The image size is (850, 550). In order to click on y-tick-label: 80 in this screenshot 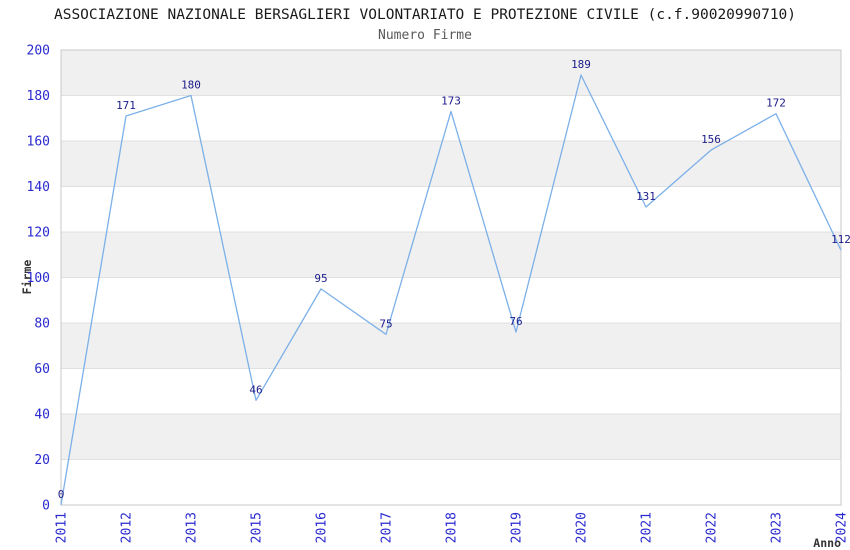, I will do `click(42, 324)`.